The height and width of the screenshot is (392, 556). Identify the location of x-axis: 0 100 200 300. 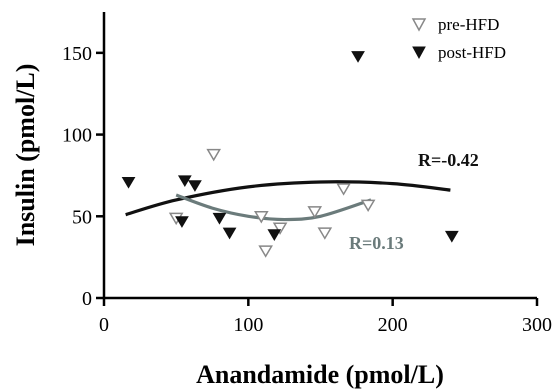
(325, 316).